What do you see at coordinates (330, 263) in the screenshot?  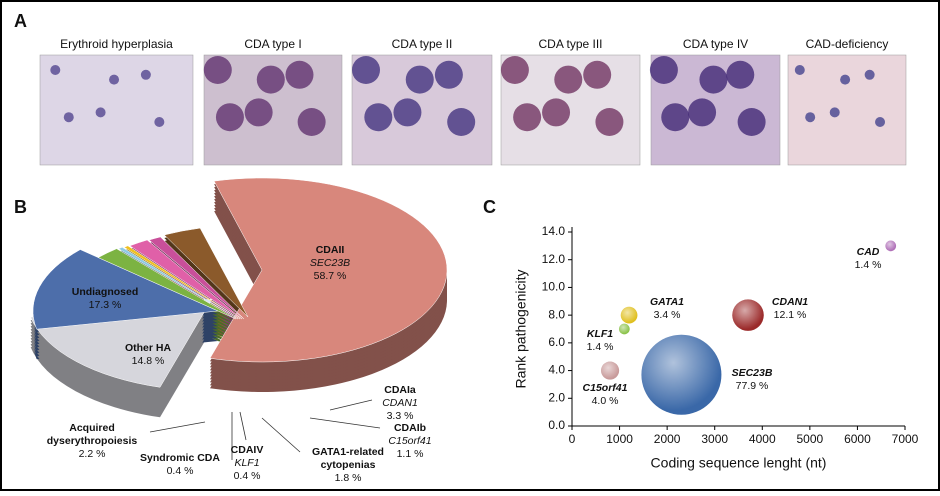 I see `slice-gene: SEC23B` at bounding box center [330, 263].